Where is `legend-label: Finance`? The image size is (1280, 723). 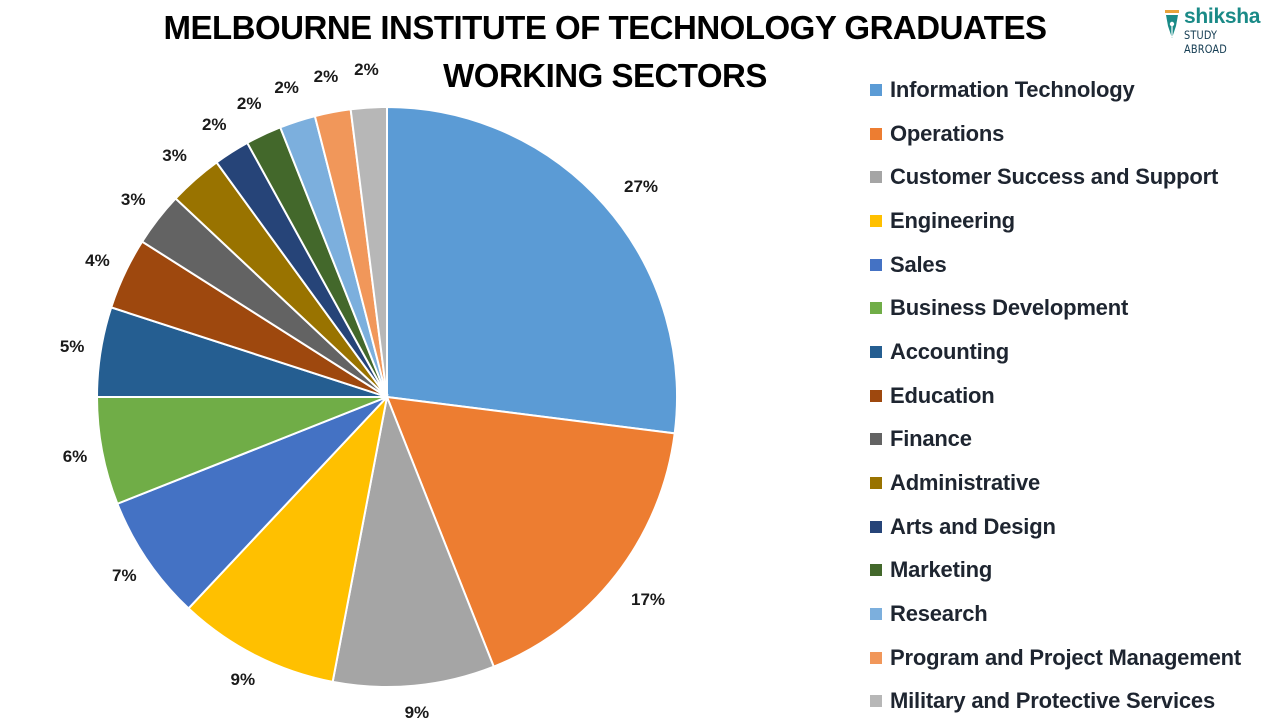
legend-label: Finance is located at coordinates (931, 439).